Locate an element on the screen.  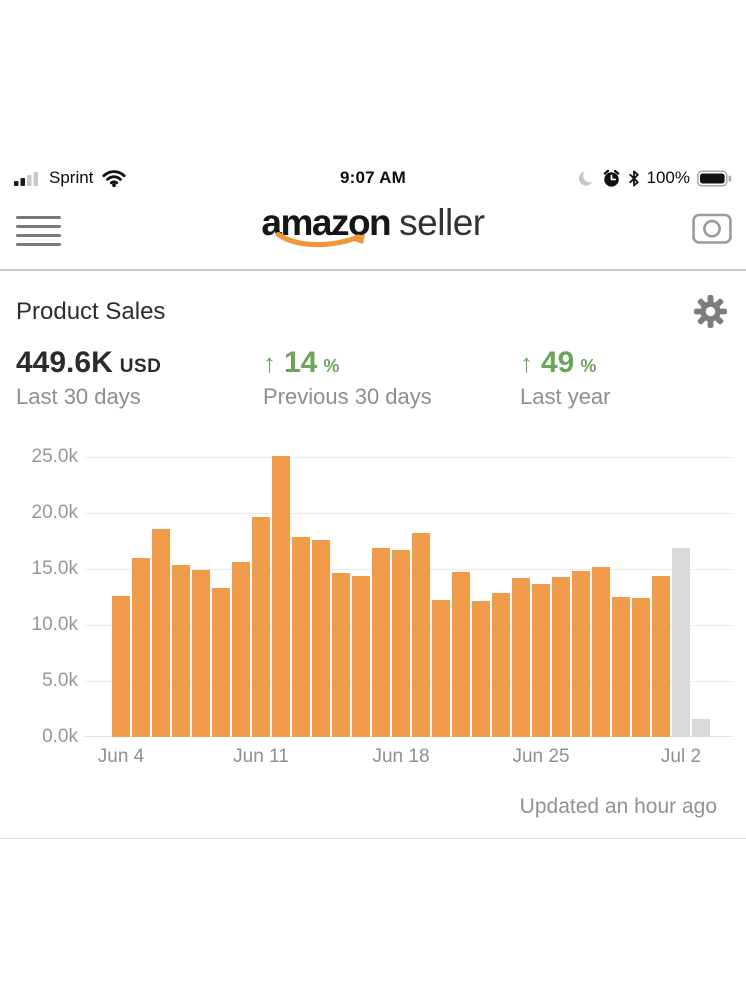
x-axis-tick-label: Jul 2 is located at coordinates (681, 756).